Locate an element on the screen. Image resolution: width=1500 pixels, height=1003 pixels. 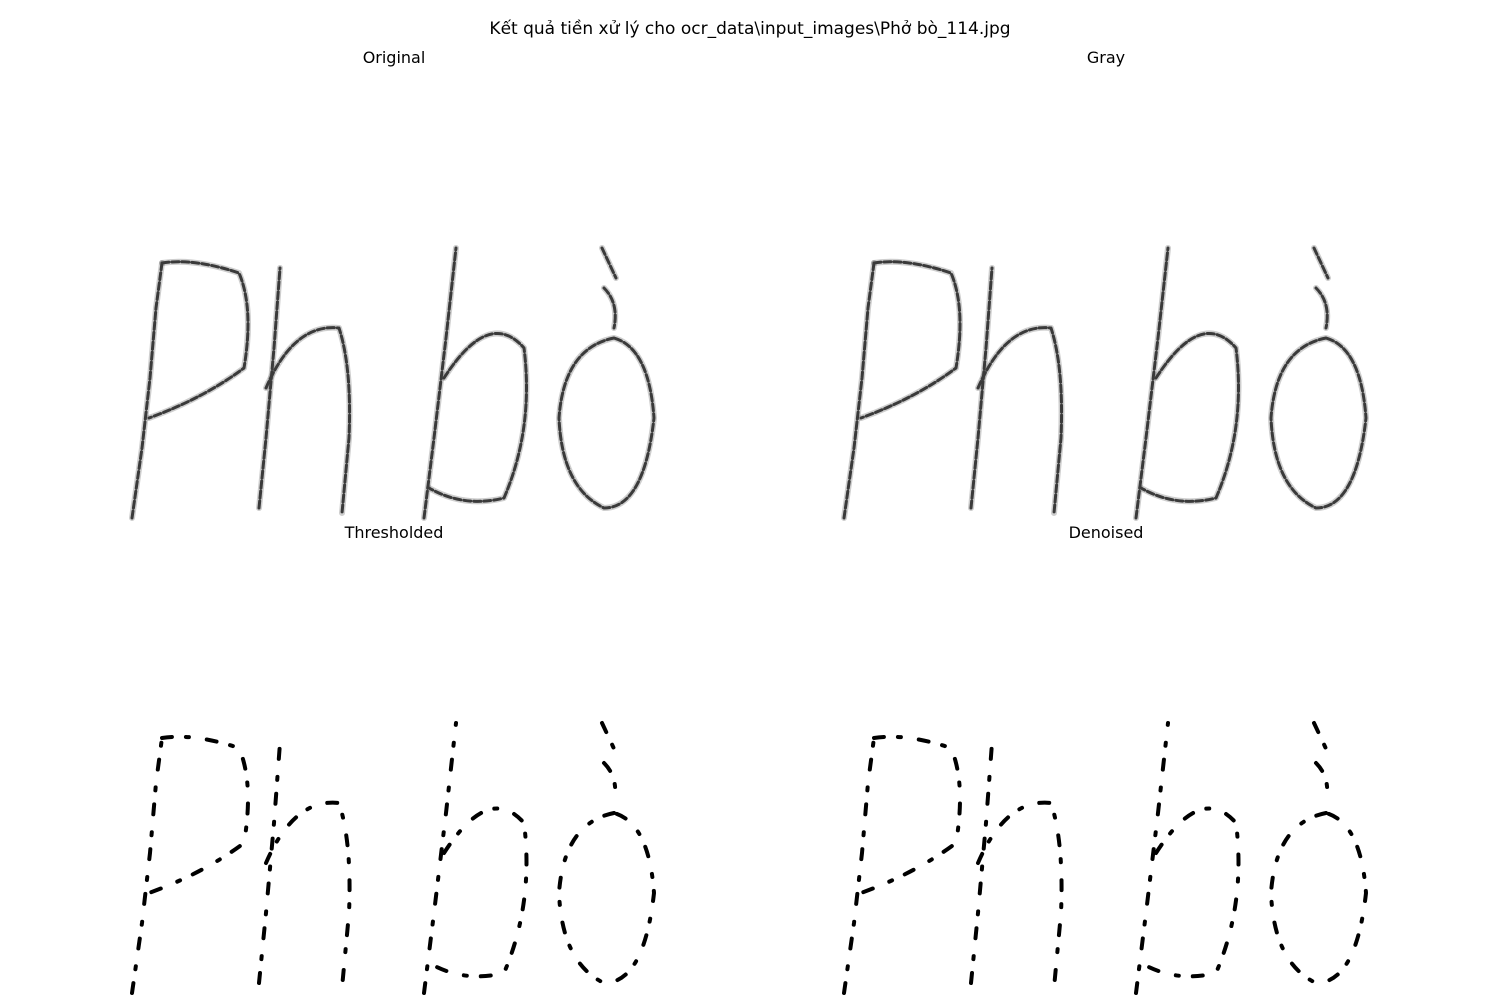
thresholded-image is located at coordinates (393, 858).